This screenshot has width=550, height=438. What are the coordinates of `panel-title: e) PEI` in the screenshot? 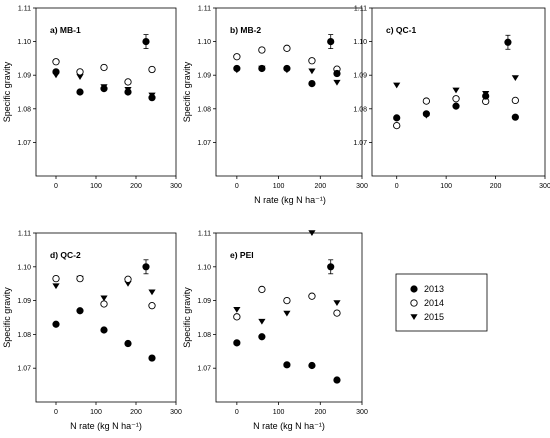 It's located at (242, 255).